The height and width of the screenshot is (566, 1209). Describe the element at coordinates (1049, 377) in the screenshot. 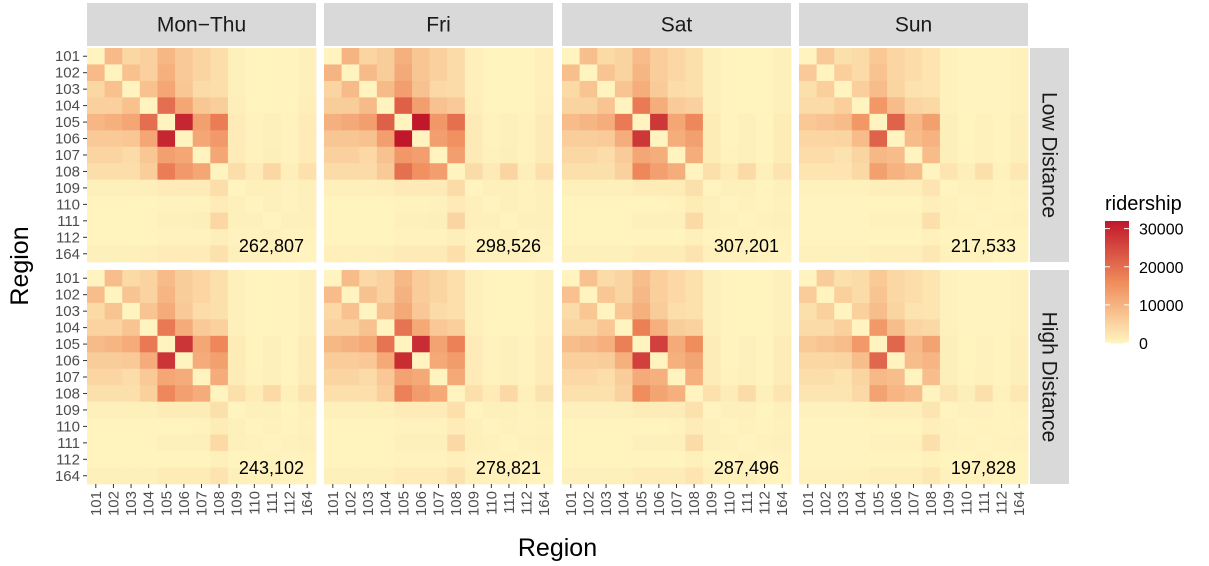

I see `row-strip-label: High Distance` at that location.